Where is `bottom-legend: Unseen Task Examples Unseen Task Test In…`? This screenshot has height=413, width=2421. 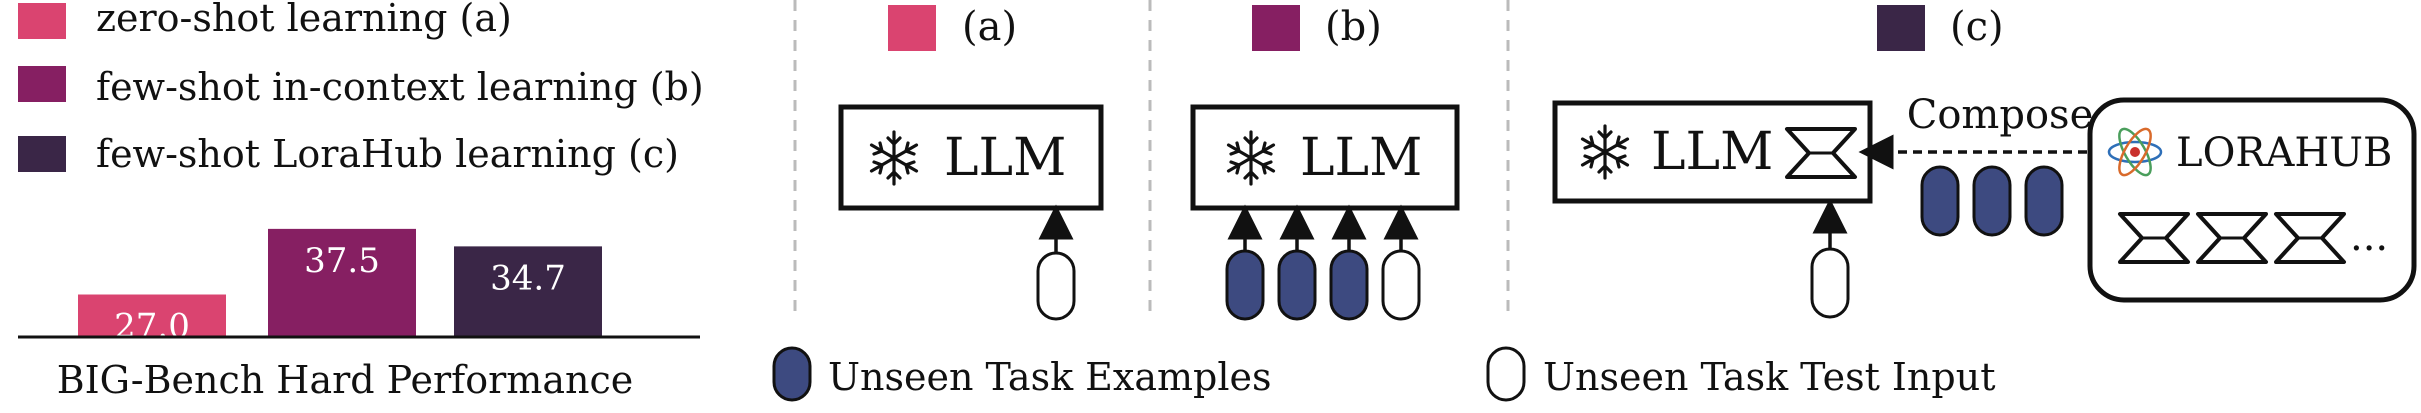 bottom-legend: Unseen Task Examples Unseen Task Test In… is located at coordinates (1383, 374).